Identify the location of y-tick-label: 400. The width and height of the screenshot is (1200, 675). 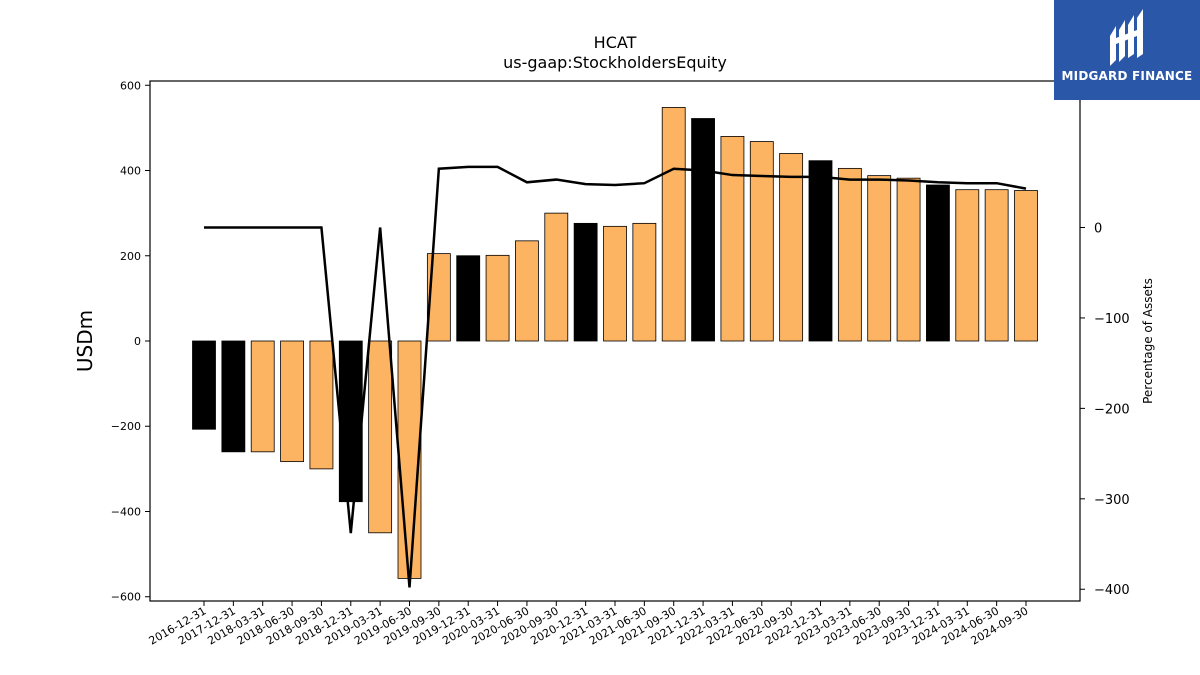
(130, 171).